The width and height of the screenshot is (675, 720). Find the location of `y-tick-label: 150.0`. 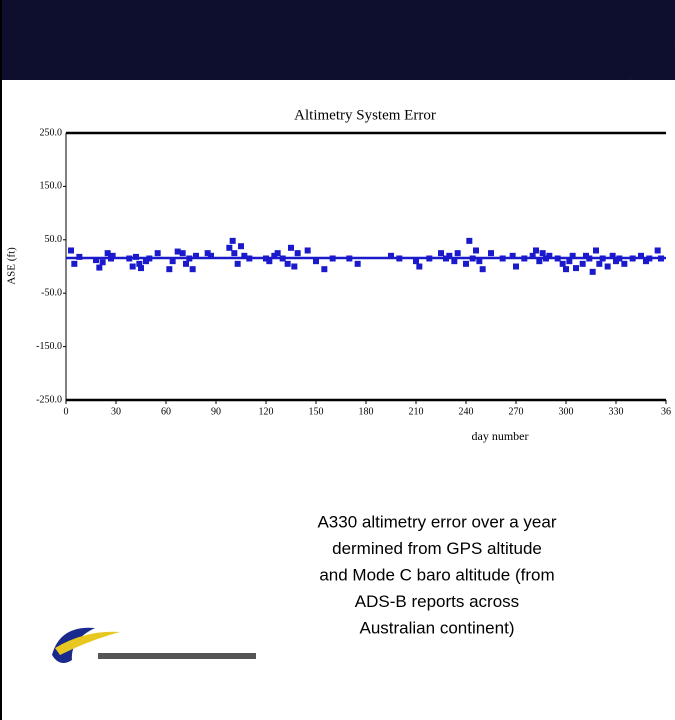

y-tick-label: 150.0 is located at coordinates (51, 186).